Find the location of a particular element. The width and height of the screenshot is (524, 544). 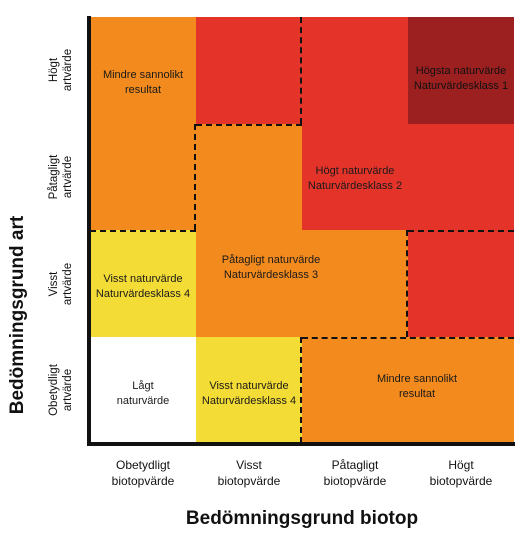

region-label-class-4-left: Visst naturvärde Naturvärdesklass 4 is located at coordinates (143, 286).